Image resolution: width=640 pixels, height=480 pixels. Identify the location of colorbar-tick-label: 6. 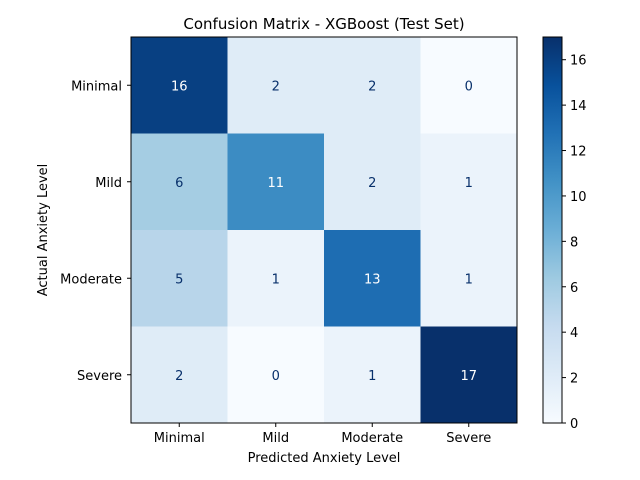
(574, 288).